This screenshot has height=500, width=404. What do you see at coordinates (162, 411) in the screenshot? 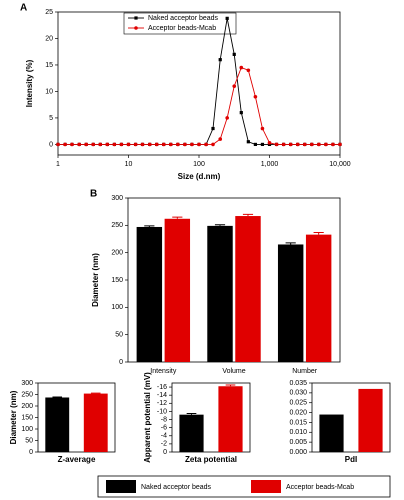
I see `y-tick-label: -10` at bounding box center [162, 411].